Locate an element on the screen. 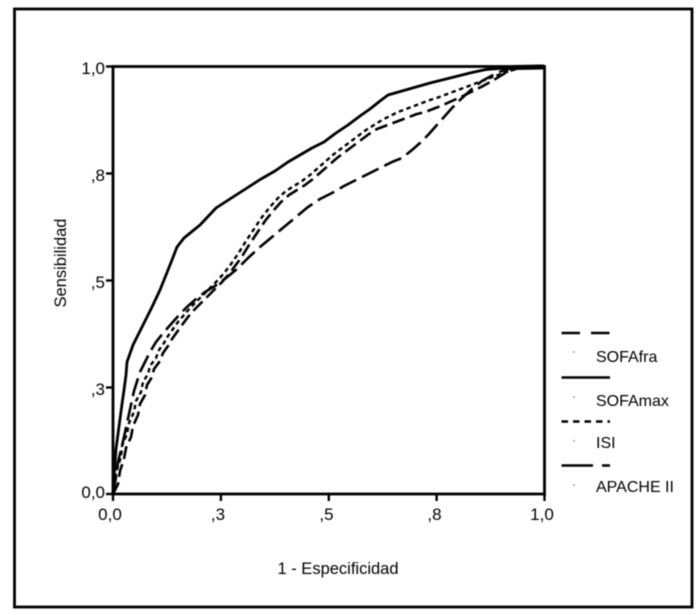 This screenshot has height=615, width=700. svg-text: APACHE II is located at coordinates (635, 487).